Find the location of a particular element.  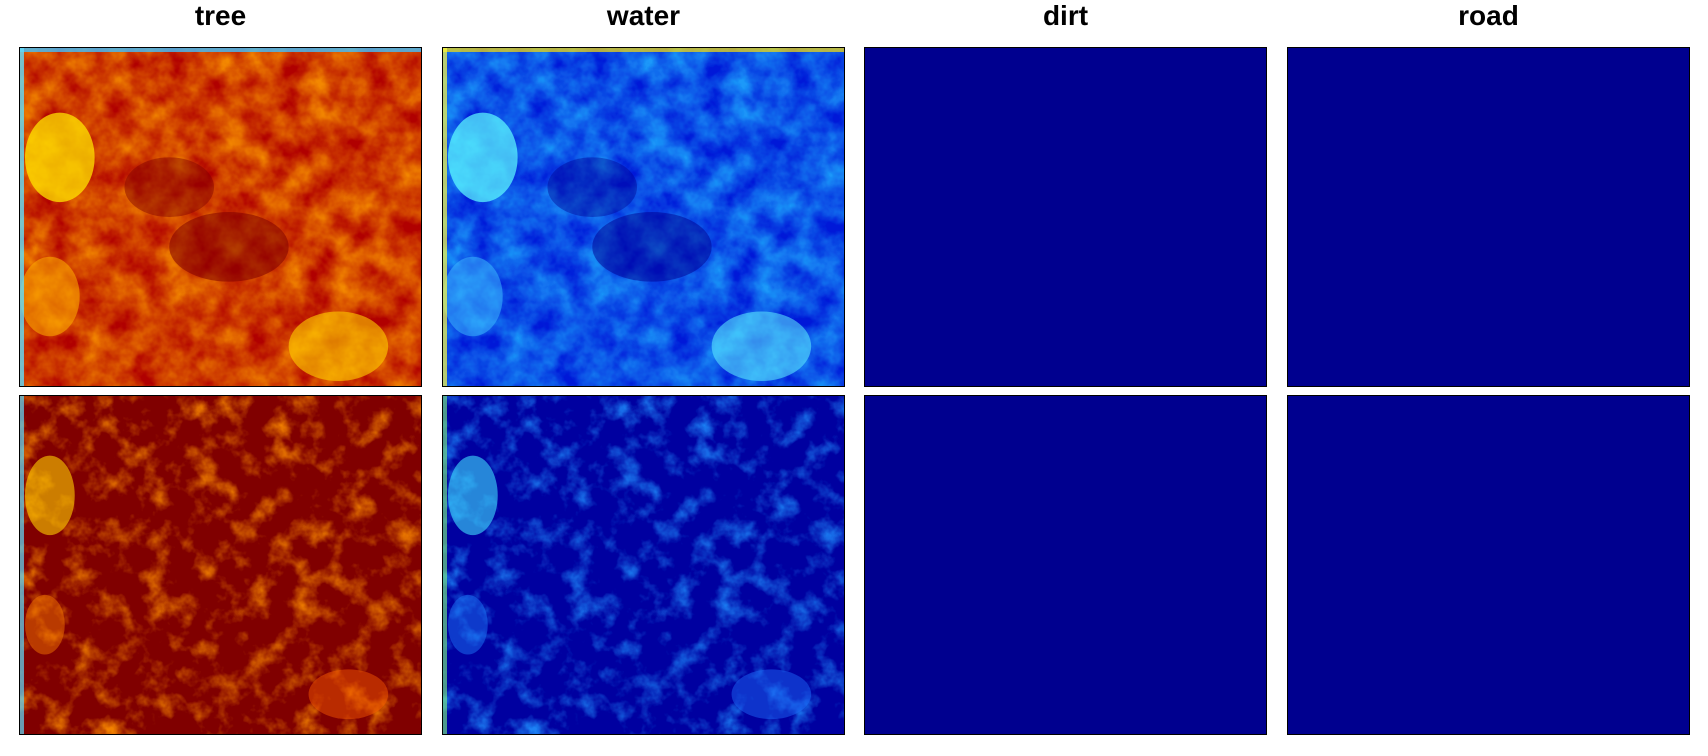

heatmap-water-top-image is located at coordinates (643, 217).